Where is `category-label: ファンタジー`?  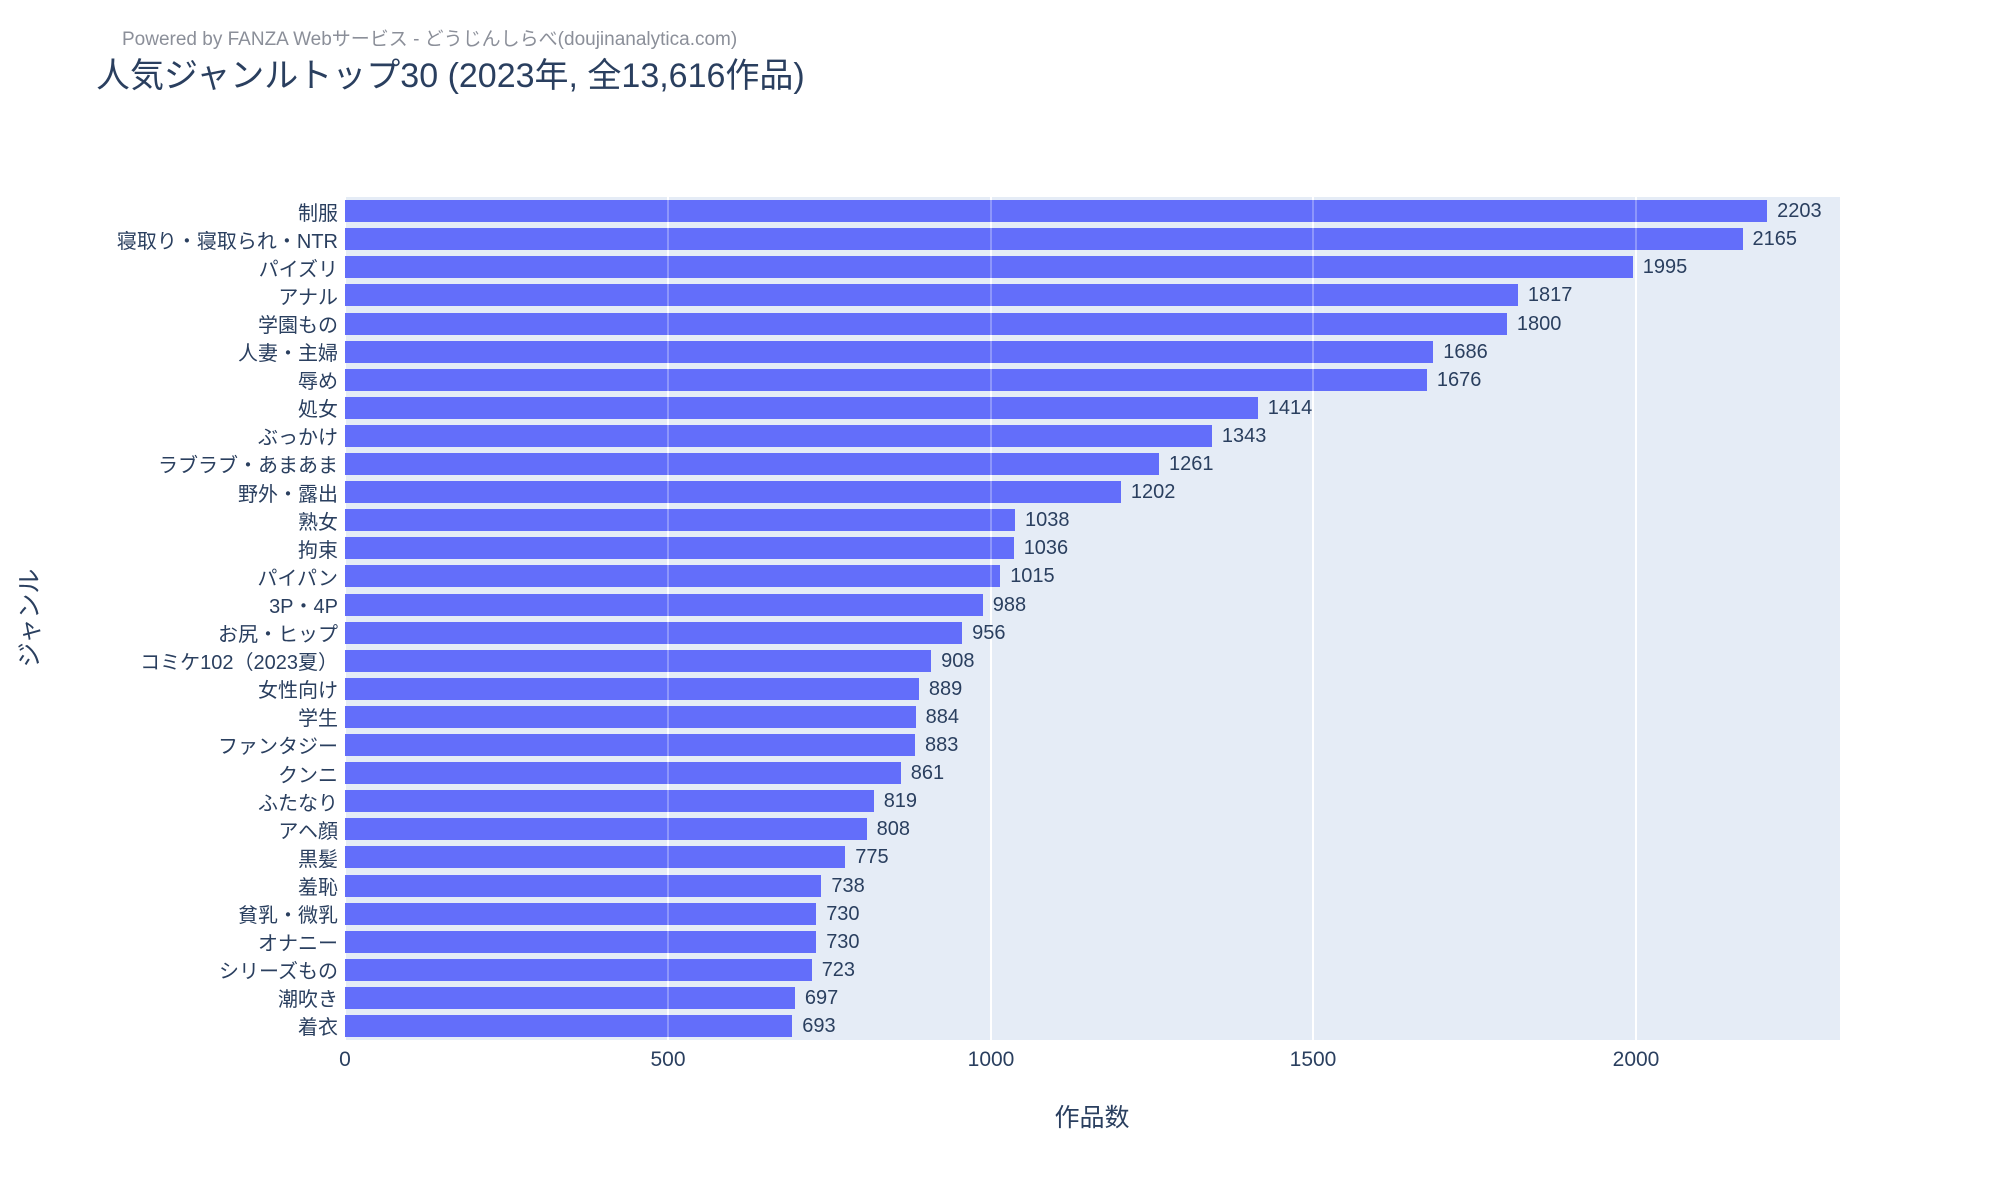
category-label: ファンタジー is located at coordinates (278, 747).